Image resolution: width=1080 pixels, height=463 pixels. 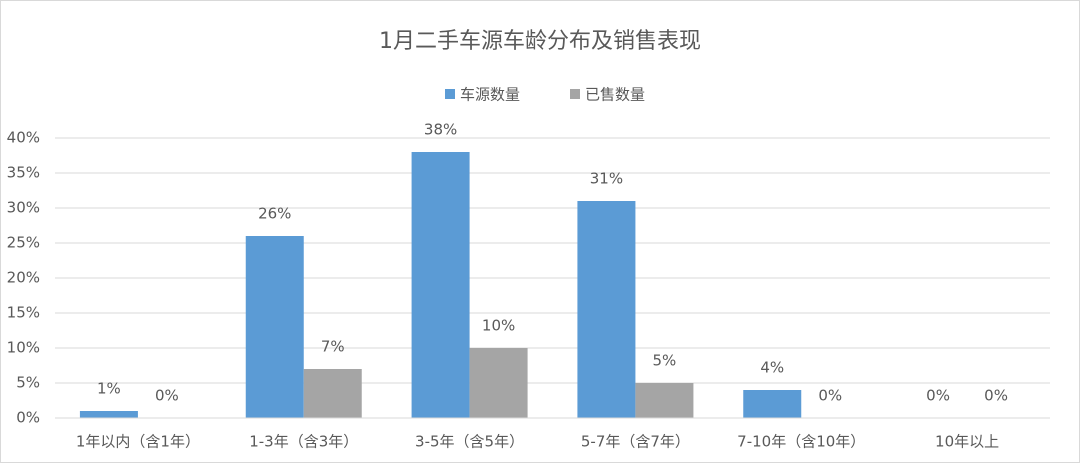 What do you see at coordinates (665, 361) in the screenshot?
I see `value-label: 5%` at bounding box center [665, 361].